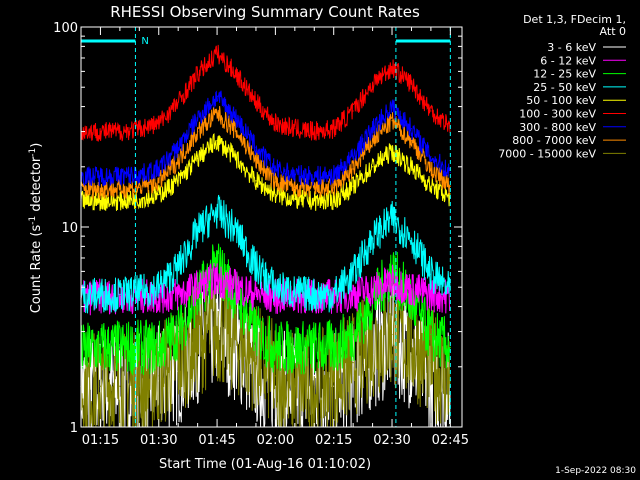 Image resolution: width=640 pixels, height=480 pixels. Describe the element at coordinates (554, 140) in the screenshot. I see `legend-label-8: 800 - 7000 keV` at that location.